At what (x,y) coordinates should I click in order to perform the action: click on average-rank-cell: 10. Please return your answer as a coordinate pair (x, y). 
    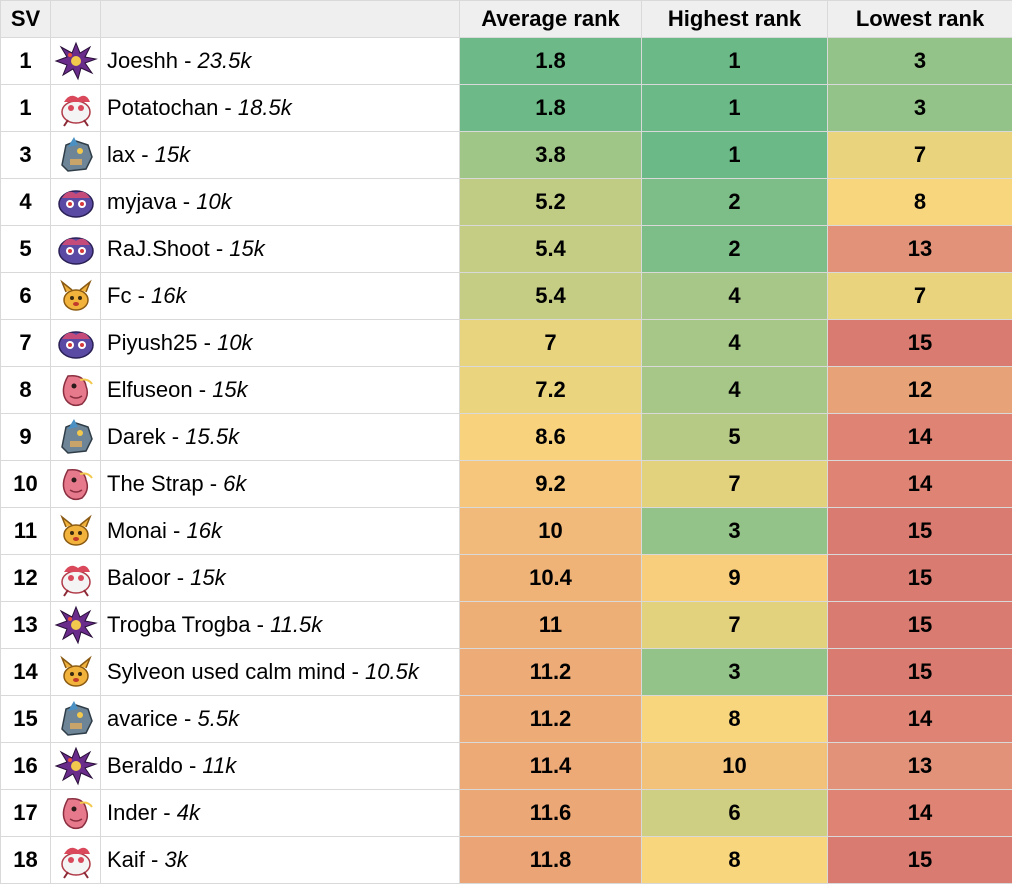
    Looking at the image, I should click on (550, 531).